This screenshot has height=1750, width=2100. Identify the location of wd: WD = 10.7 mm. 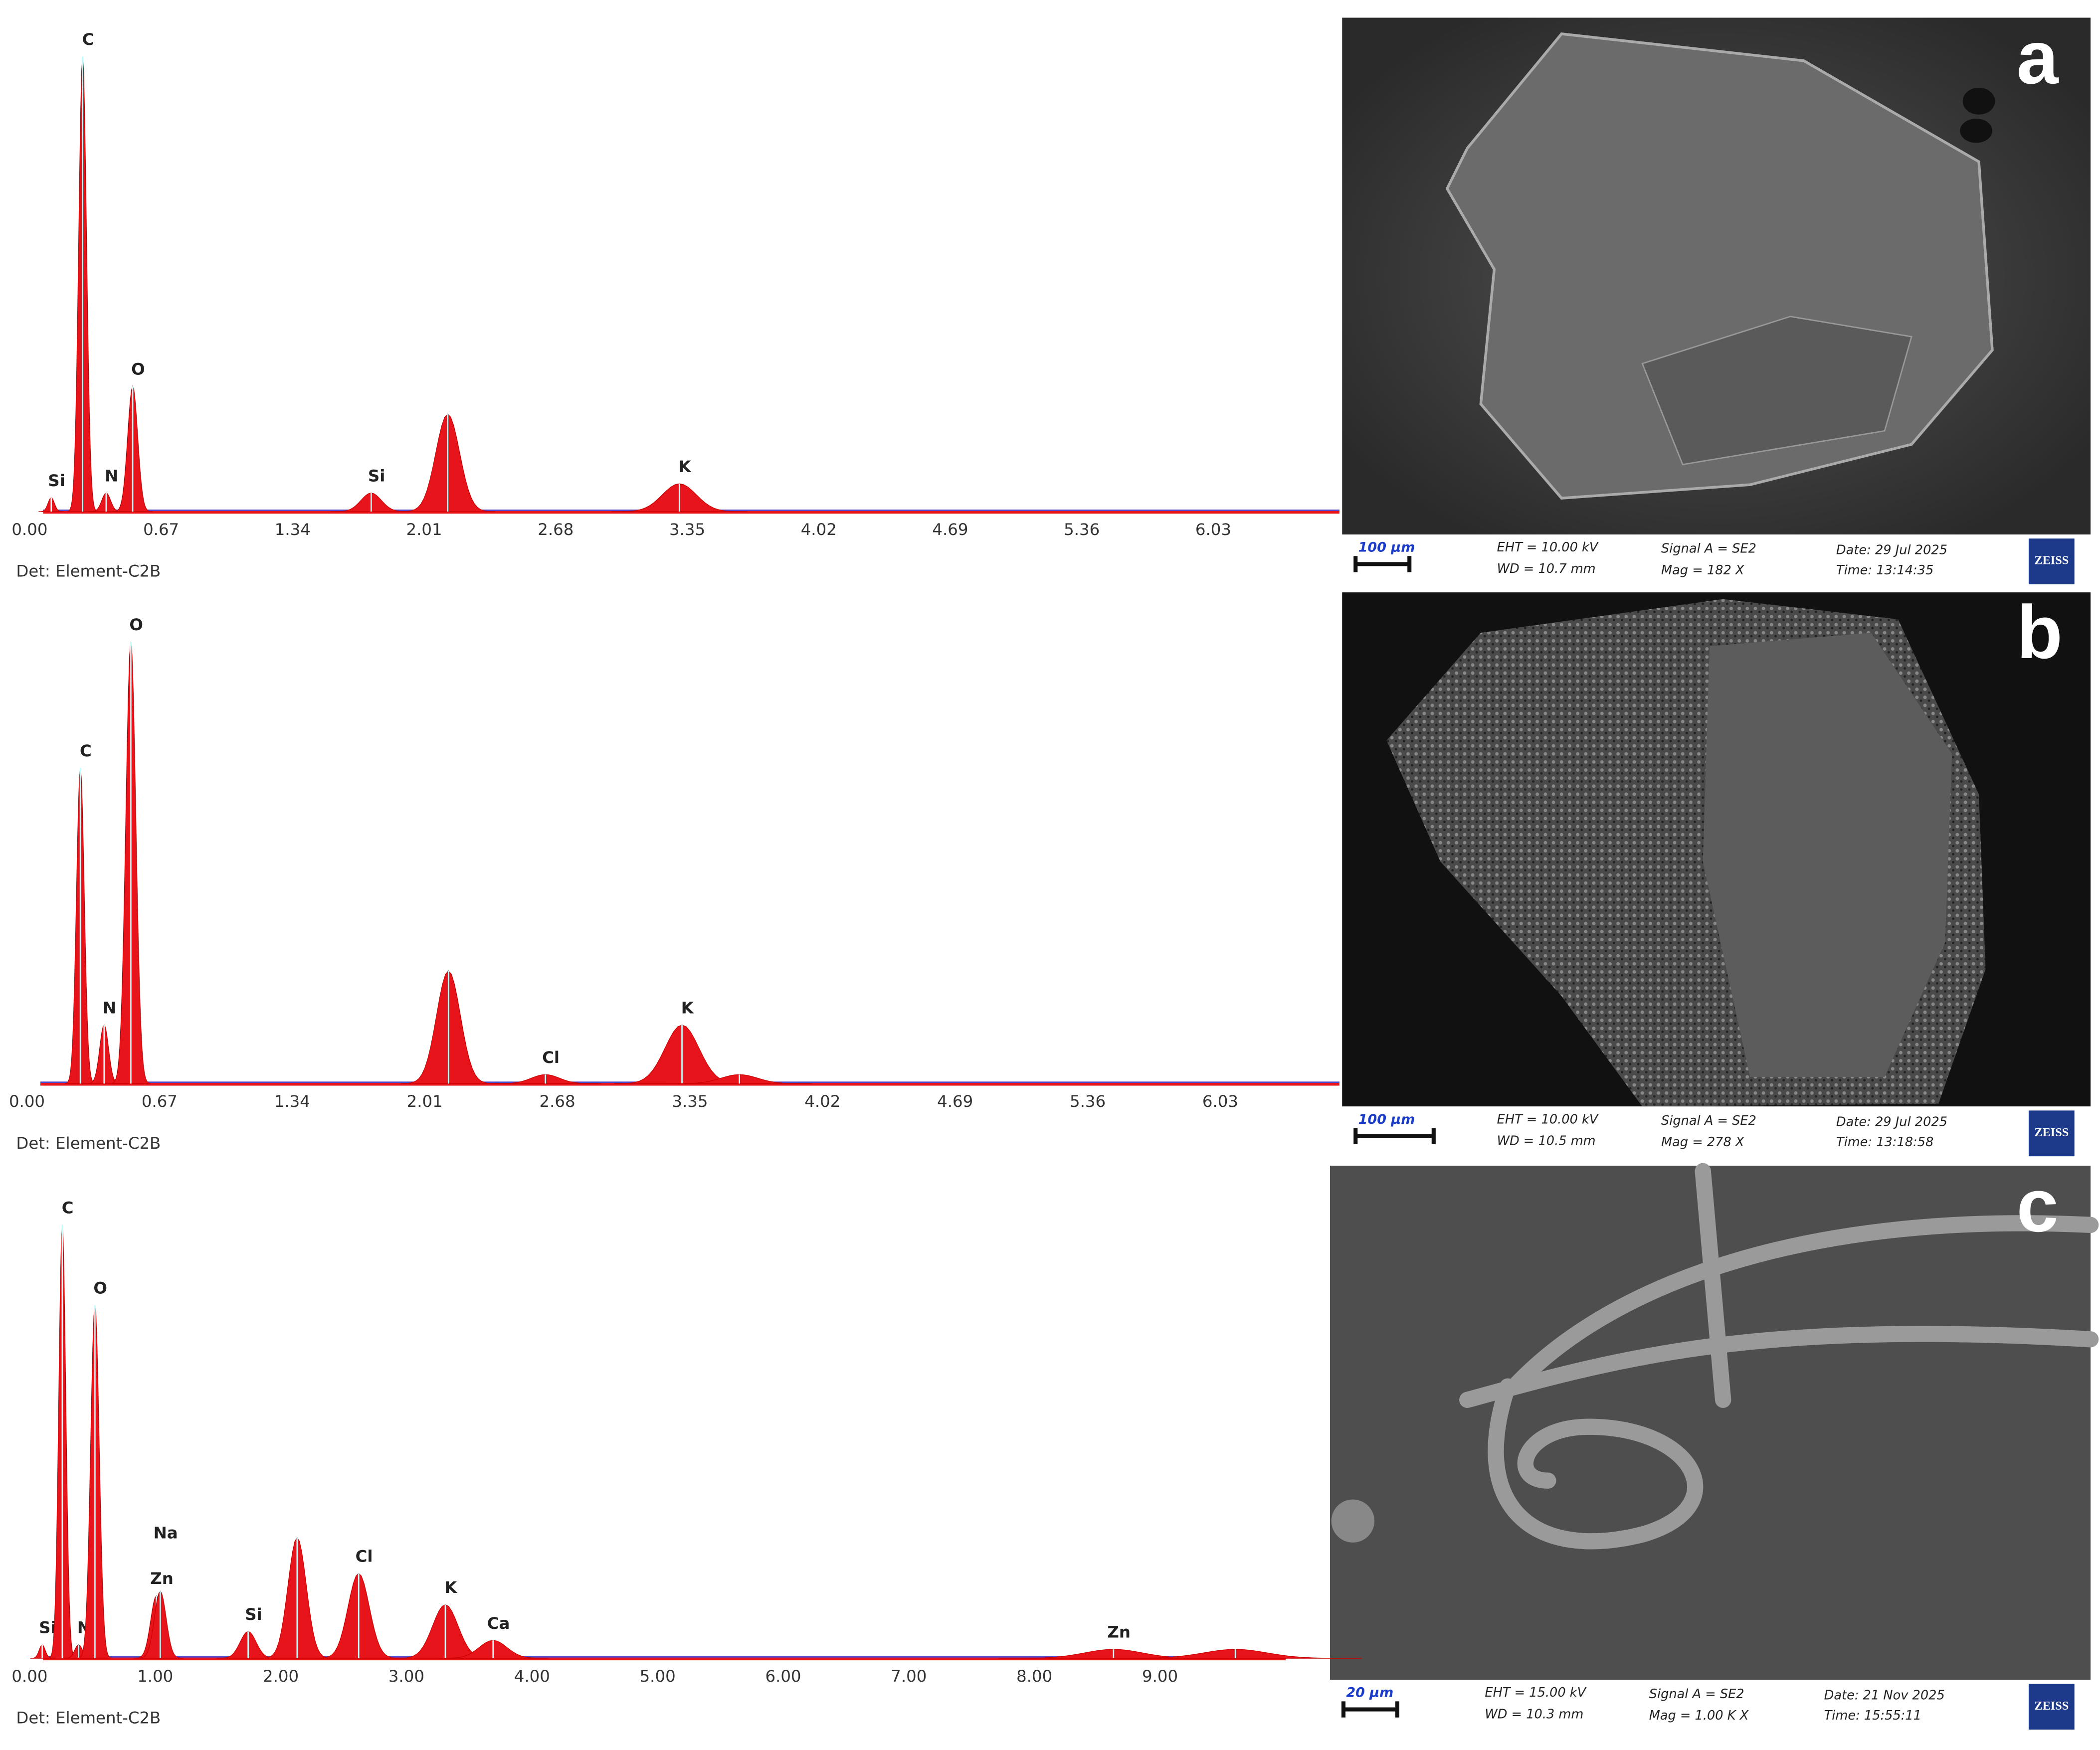
(1546, 569).